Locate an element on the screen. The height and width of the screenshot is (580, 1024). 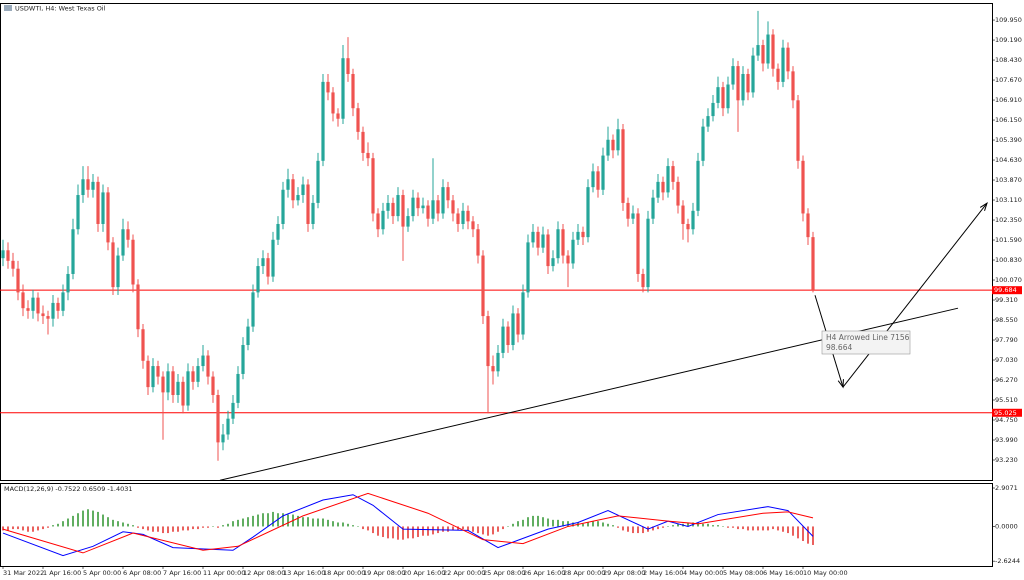
x-tick-label: 31 Mar 2022 is located at coordinates (23, 573).